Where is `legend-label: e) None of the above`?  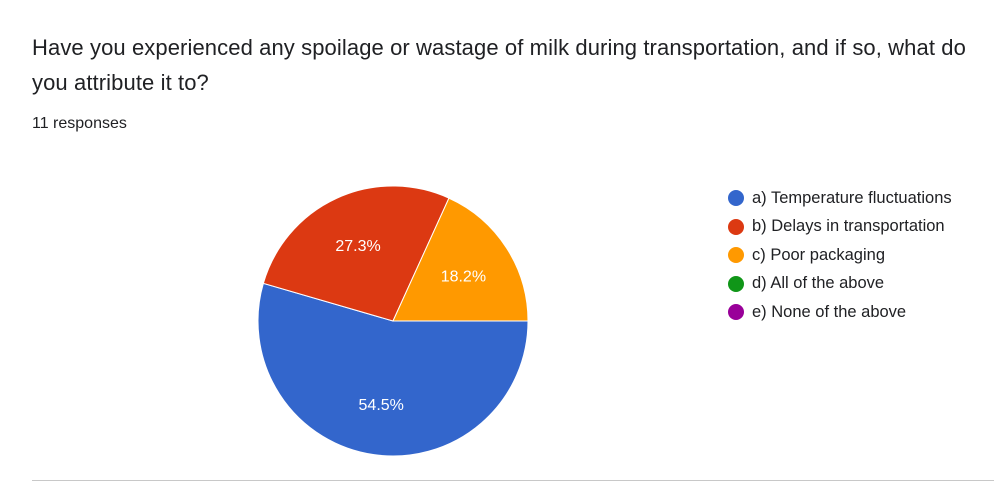 legend-label: e) None of the above is located at coordinates (829, 311).